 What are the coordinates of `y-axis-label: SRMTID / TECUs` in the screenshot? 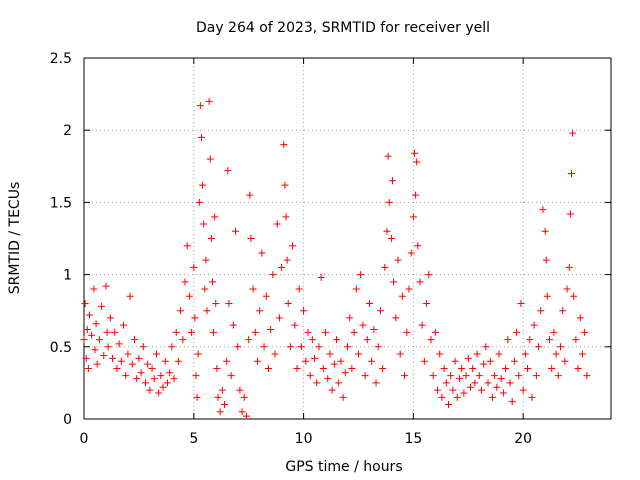 It's located at (15, 238).